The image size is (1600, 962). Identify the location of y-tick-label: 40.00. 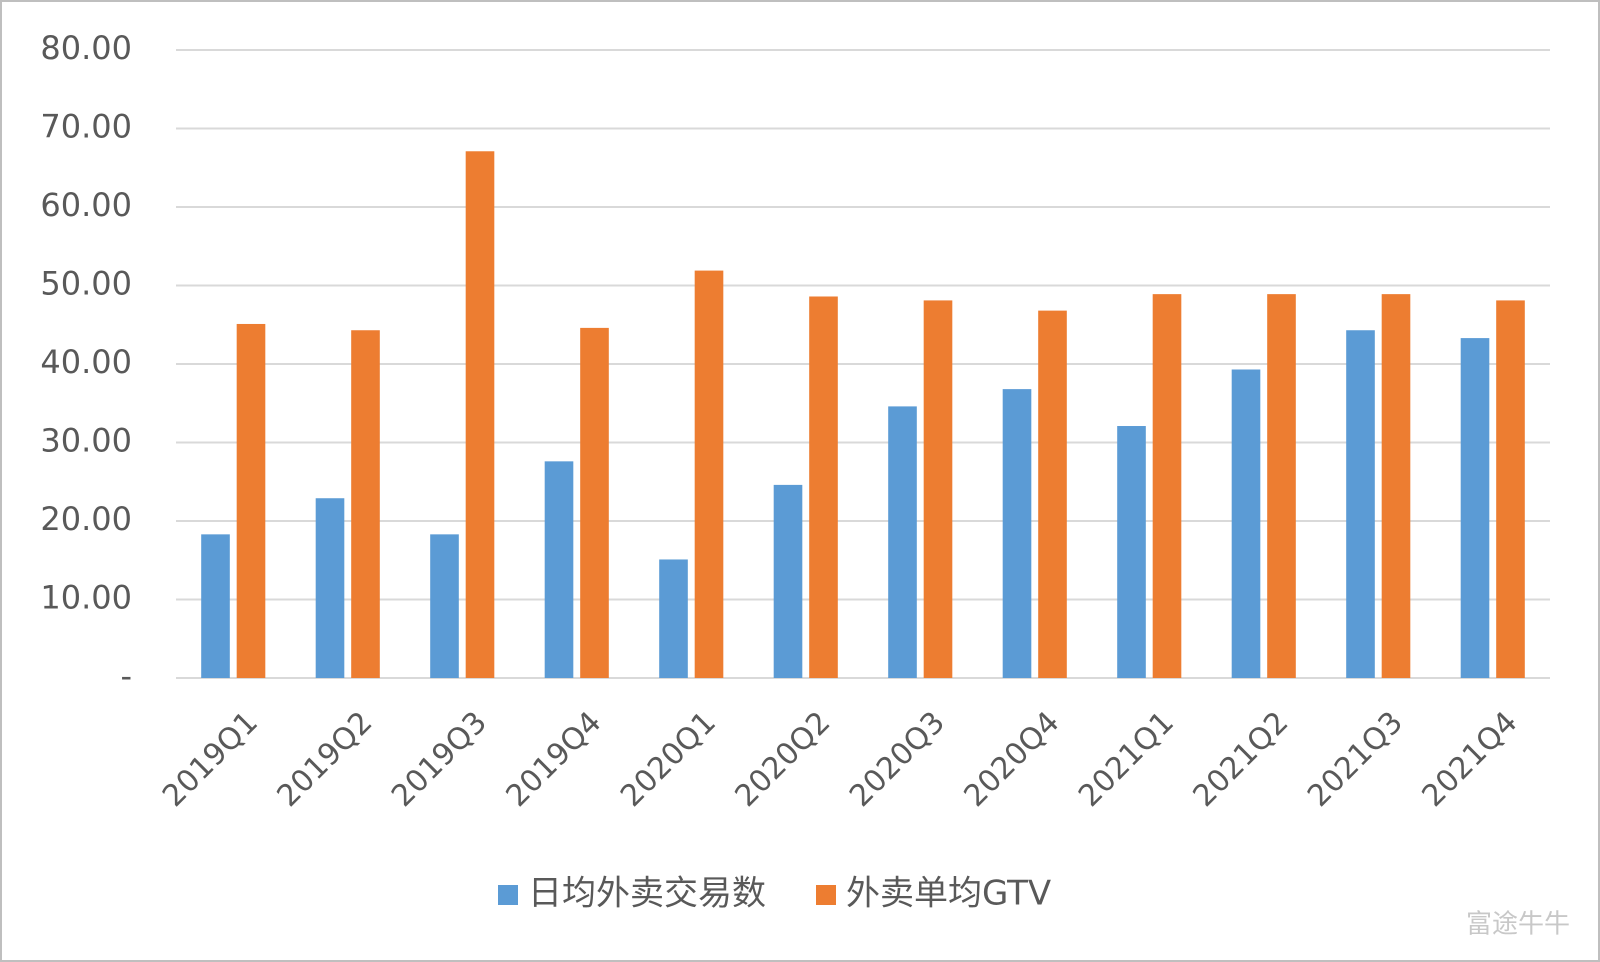
(86, 362).